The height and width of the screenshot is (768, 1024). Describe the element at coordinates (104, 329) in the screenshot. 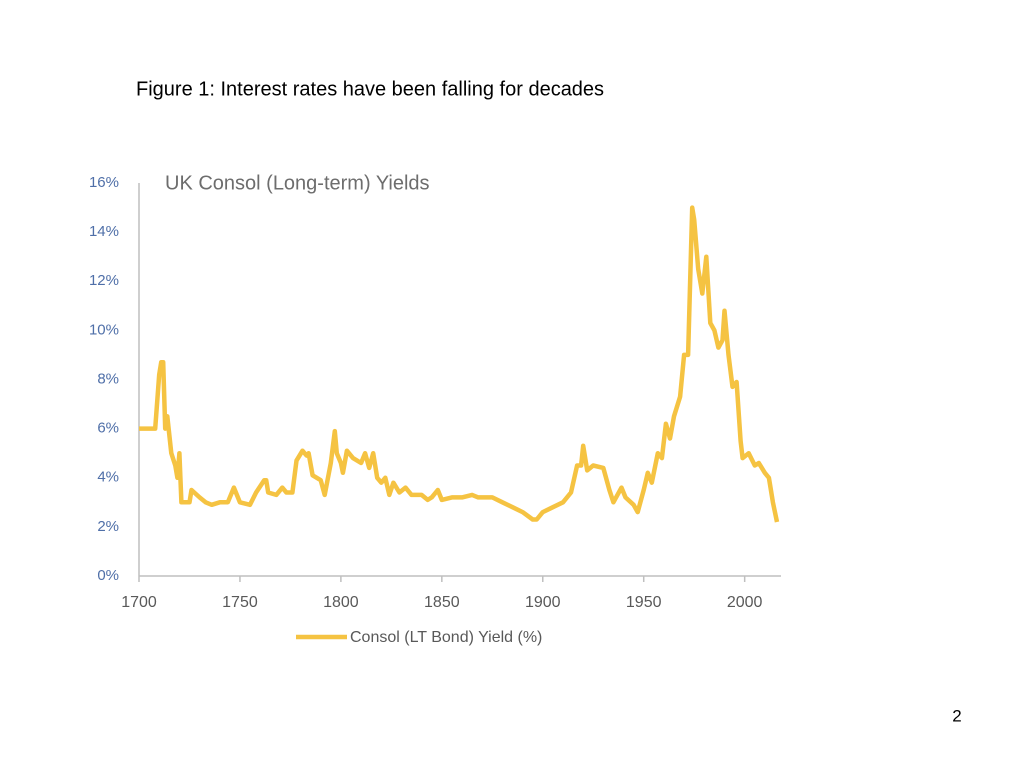

I see `y-tick-label: 10%` at that location.